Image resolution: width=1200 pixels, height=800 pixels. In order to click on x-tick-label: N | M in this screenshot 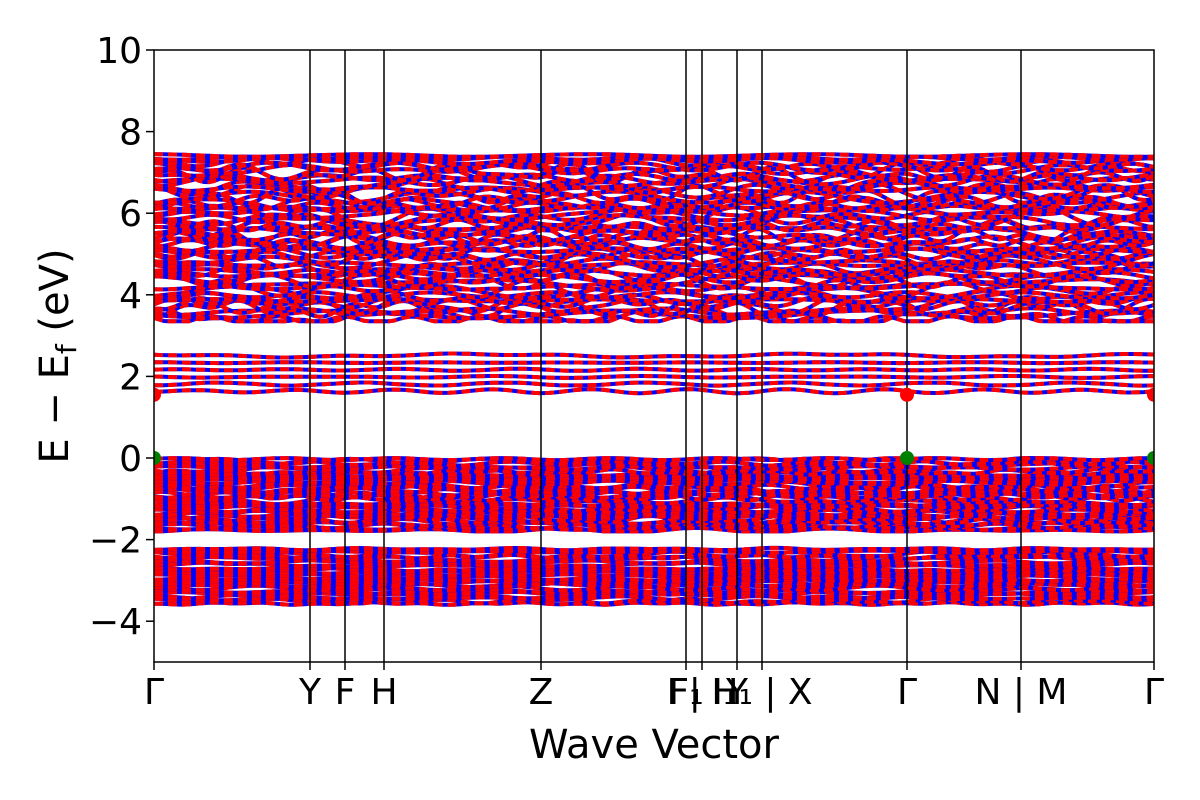, I will do `click(1020, 692)`.